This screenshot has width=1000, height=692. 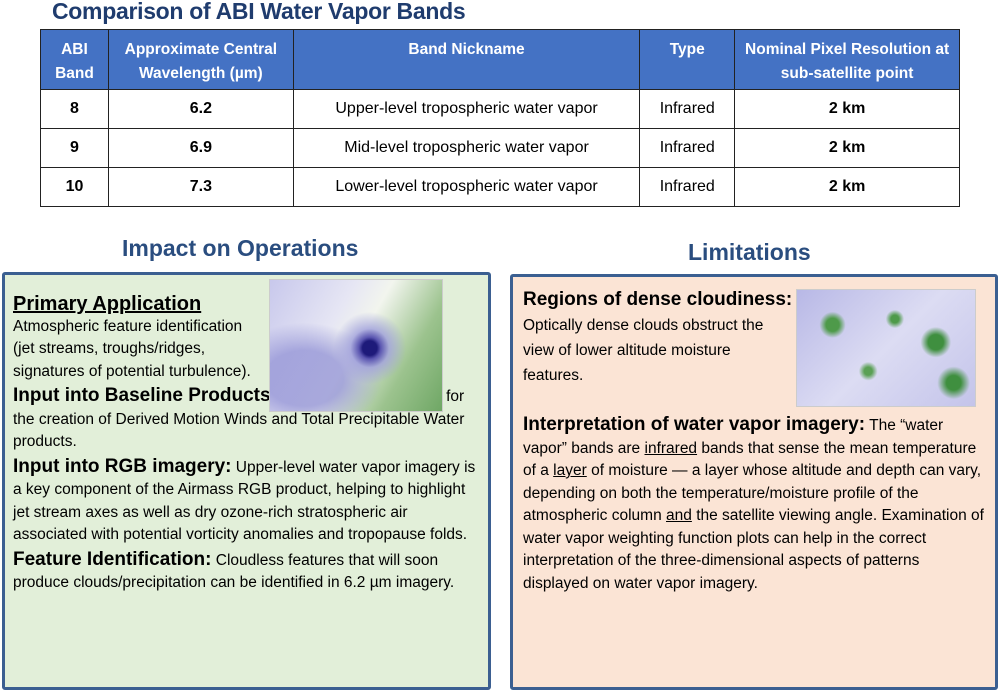 What do you see at coordinates (200, 187) in the screenshot?
I see `cell: 7.3` at bounding box center [200, 187].